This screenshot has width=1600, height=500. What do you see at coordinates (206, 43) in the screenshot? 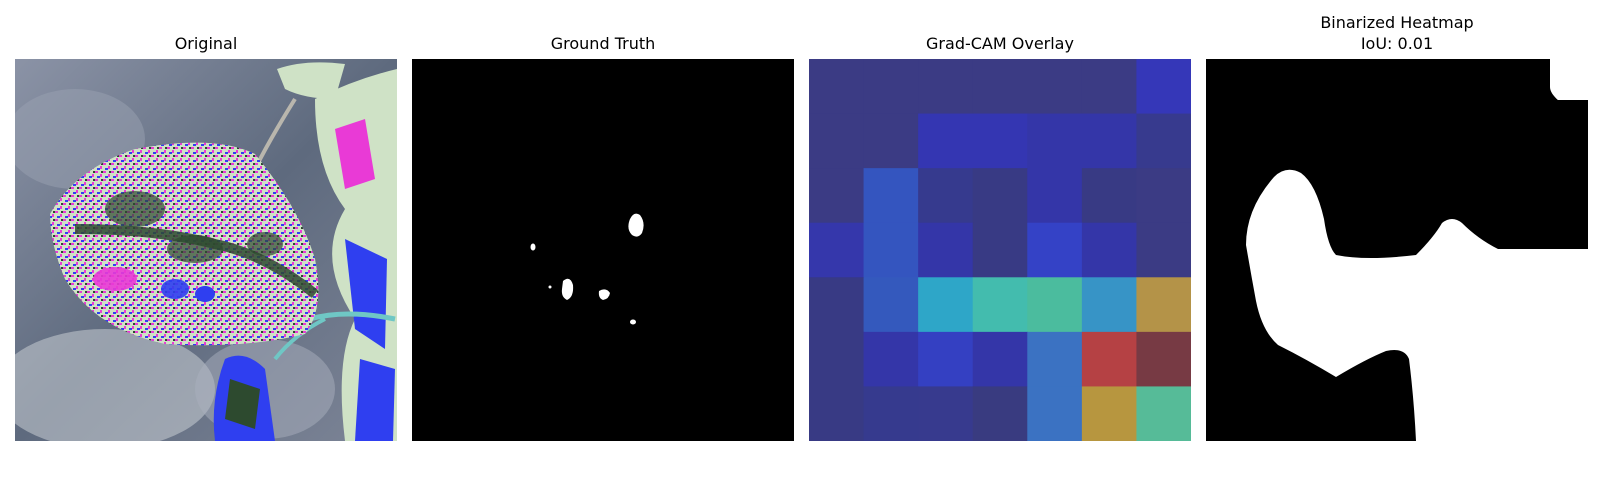
I see `original-title: Original` at bounding box center [206, 43].